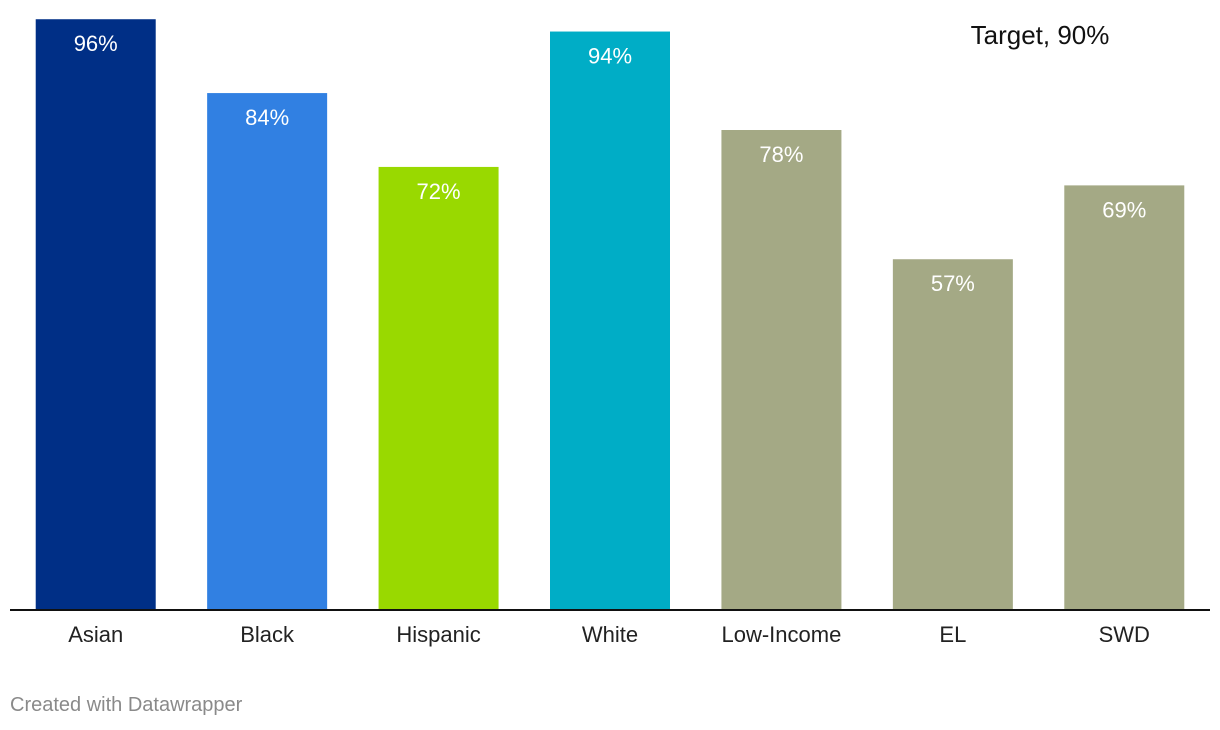 The image size is (1220, 730). I want to click on bar-el, so click(952, 434).